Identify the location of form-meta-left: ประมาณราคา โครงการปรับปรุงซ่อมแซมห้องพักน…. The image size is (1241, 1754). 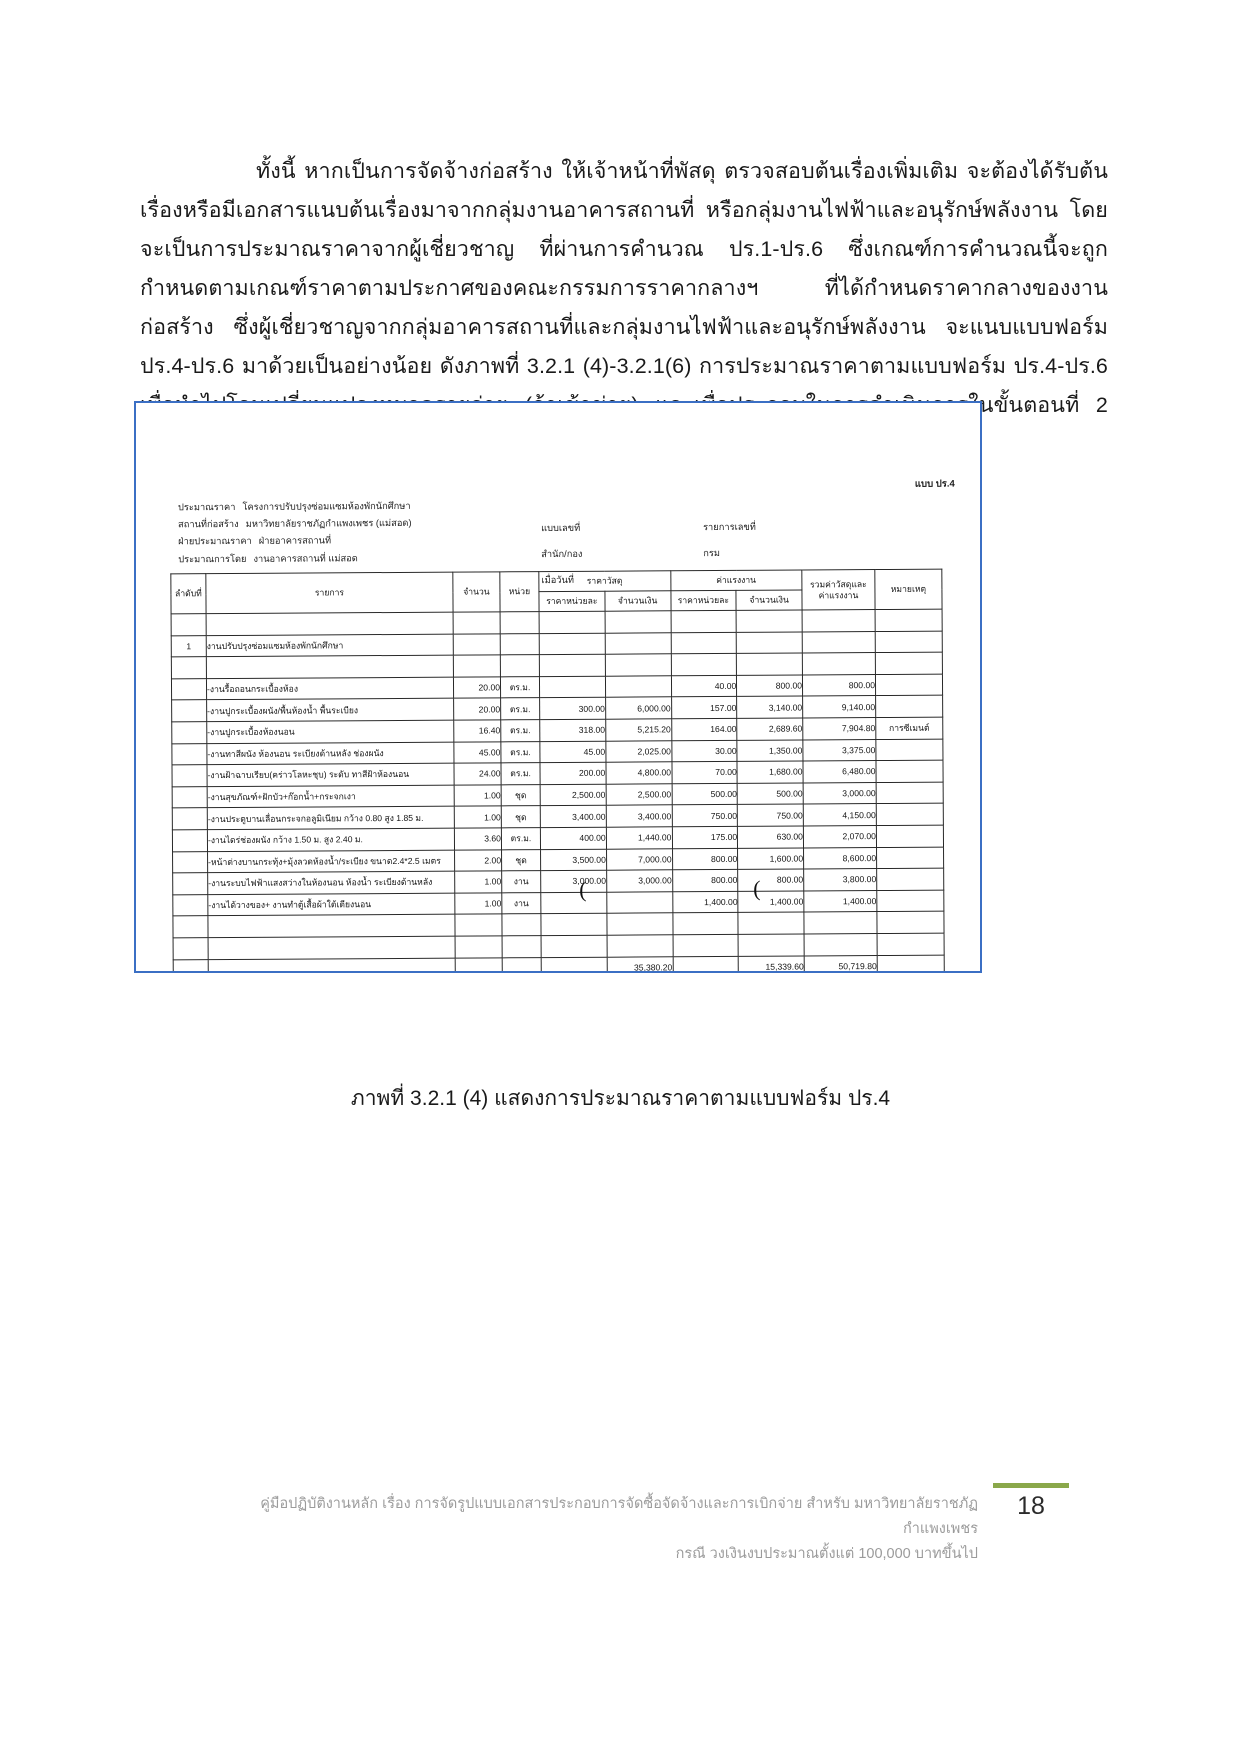
(295, 533).